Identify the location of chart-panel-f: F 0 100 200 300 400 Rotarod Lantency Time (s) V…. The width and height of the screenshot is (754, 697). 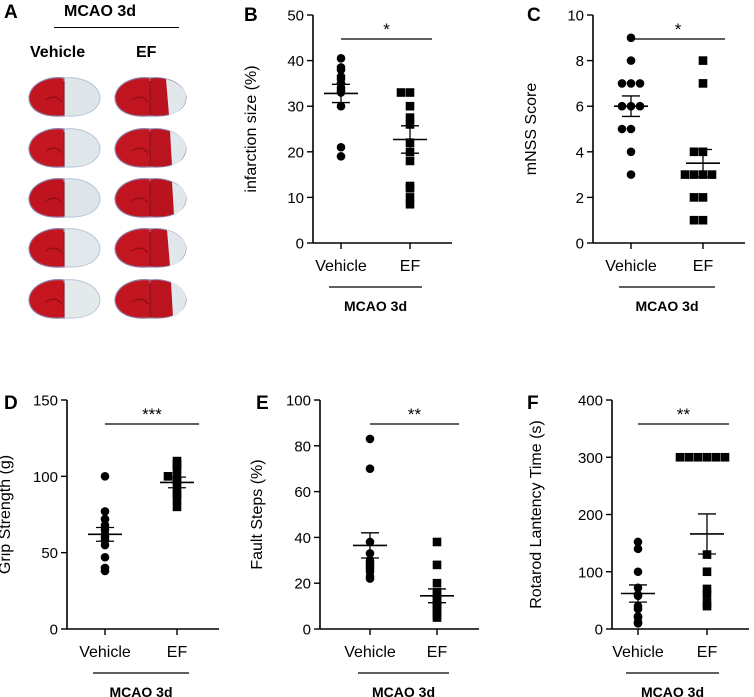
(638, 545).